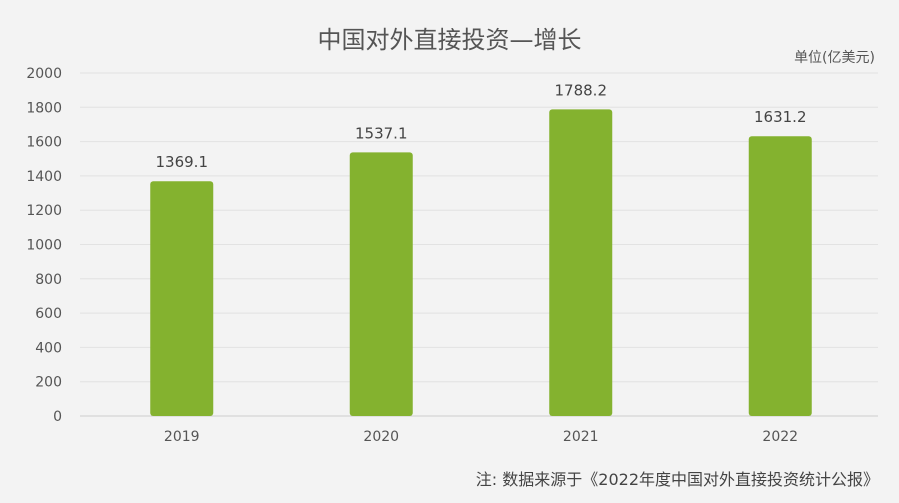 The width and height of the screenshot is (899, 503). I want to click on data-label: 1631.2, so click(780, 117).